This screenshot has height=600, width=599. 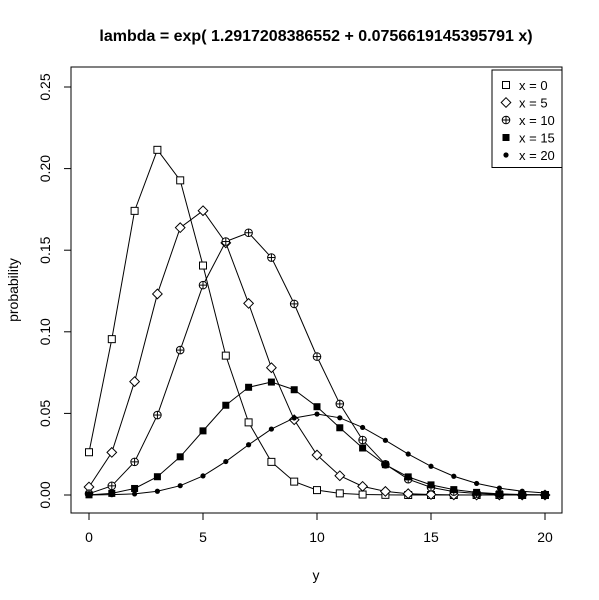 I want to click on y-axis: 0.00 0.05 0.10 0.15 0.20 0.25, so click(x=54, y=291).